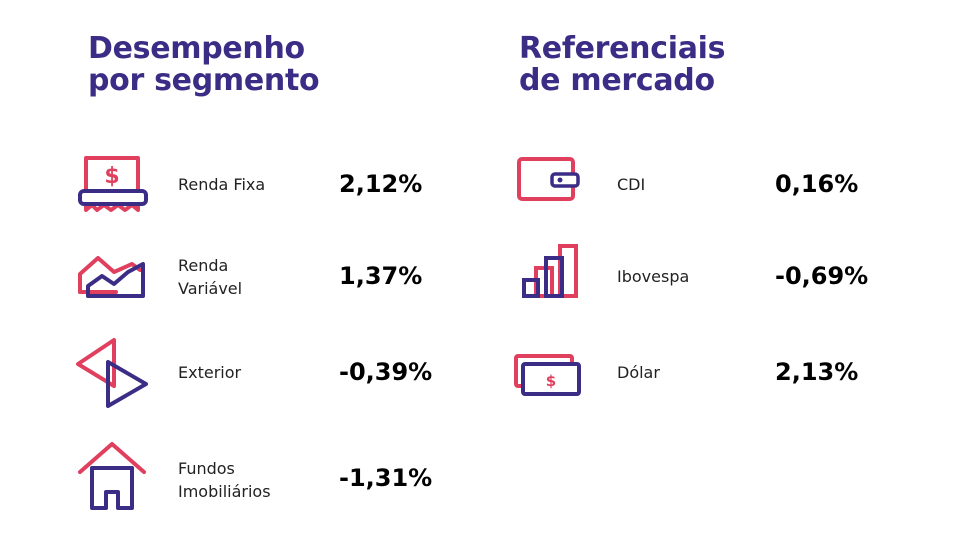 This screenshot has height=540, width=960. Describe the element at coordinates (196, 48) in the screenshot. I see `heading-line: Desempenho` at that location.